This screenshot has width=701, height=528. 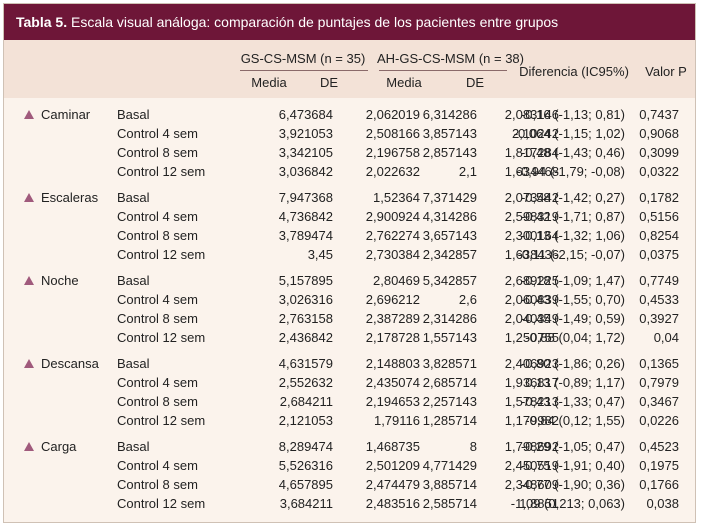 I want to click on diff-cell: -0,84 (0,12; 1,55), so click(x=575, y=420).